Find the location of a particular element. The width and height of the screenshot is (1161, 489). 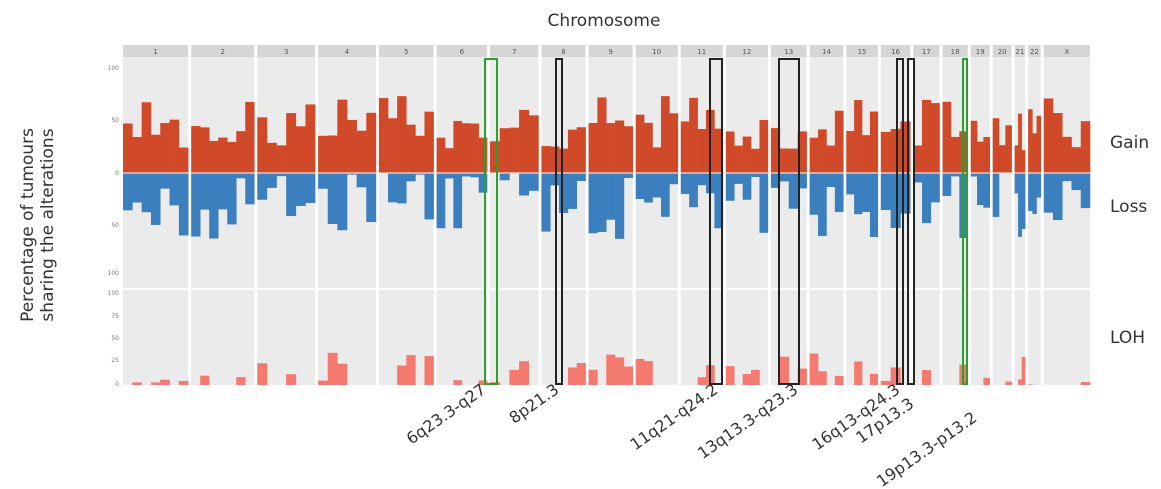

chromosome-strip-label: 21 is located at coordinates (1019, 52).